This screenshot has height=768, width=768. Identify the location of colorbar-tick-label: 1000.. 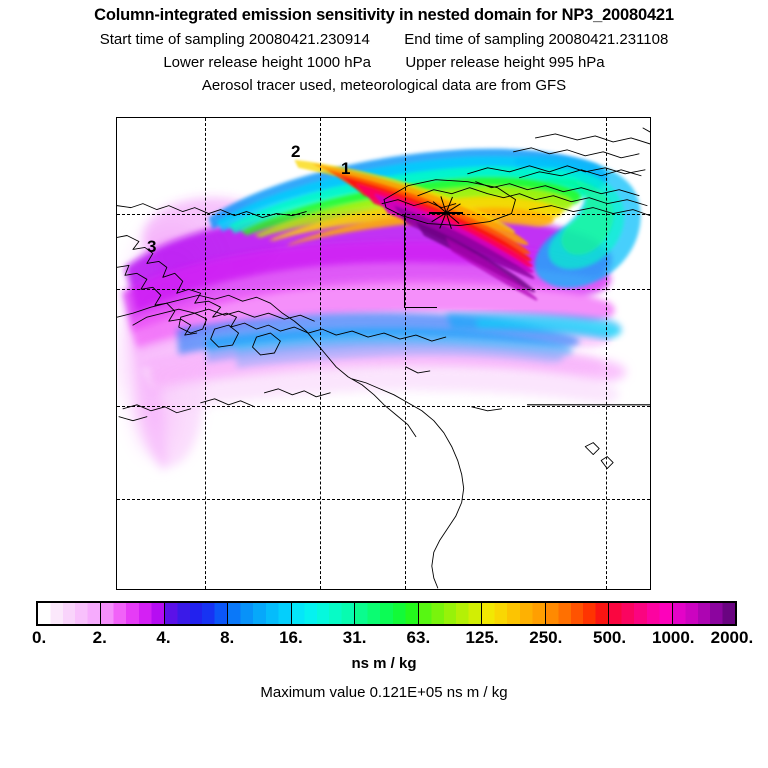
(673, 637).